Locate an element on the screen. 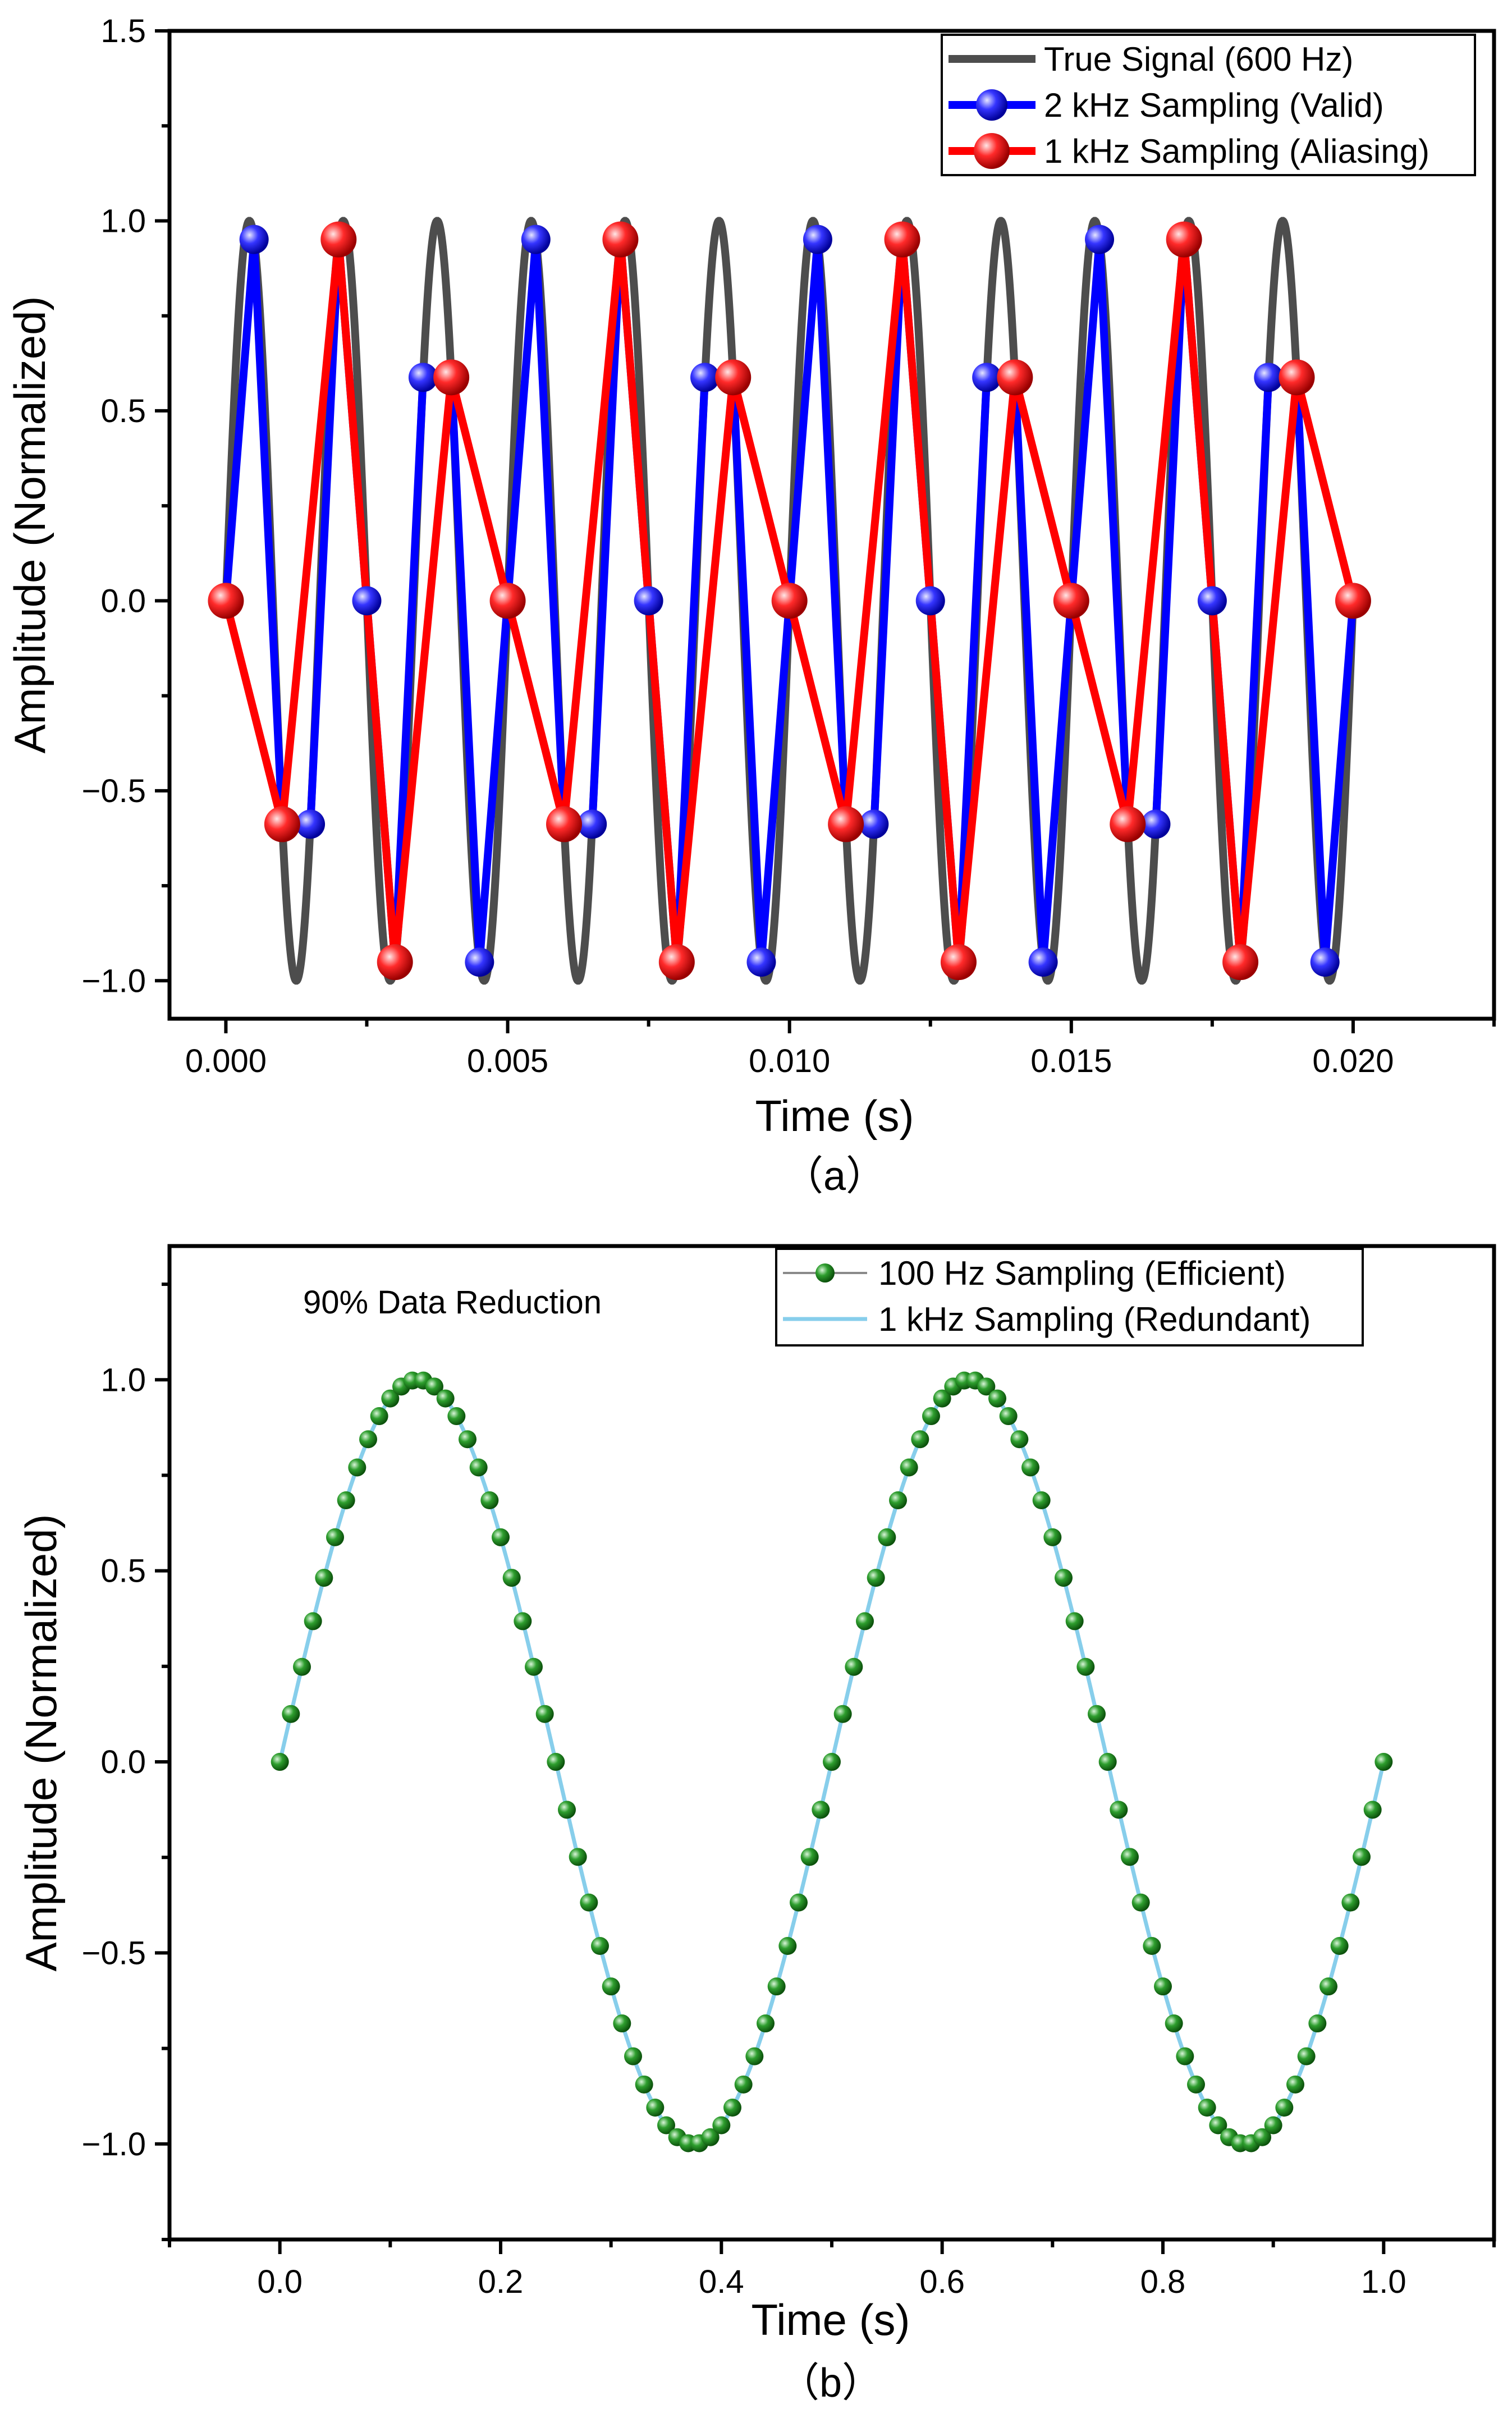  legend-true-signal-label: True Signal (600 Hz) is located at coordinates (1199, 59).